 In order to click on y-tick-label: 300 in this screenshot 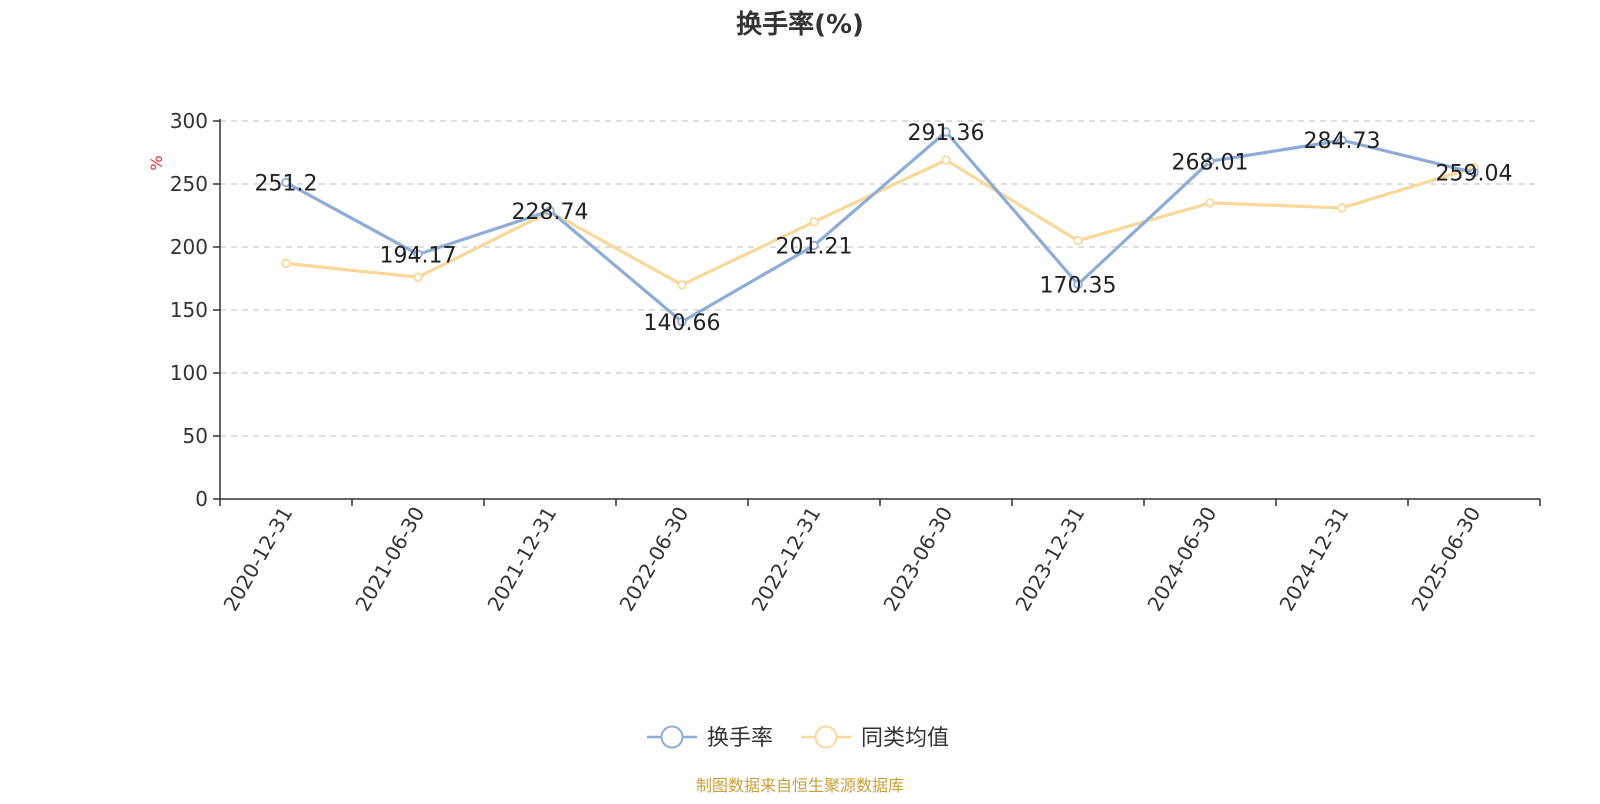, I will do `click(189, 121)`.